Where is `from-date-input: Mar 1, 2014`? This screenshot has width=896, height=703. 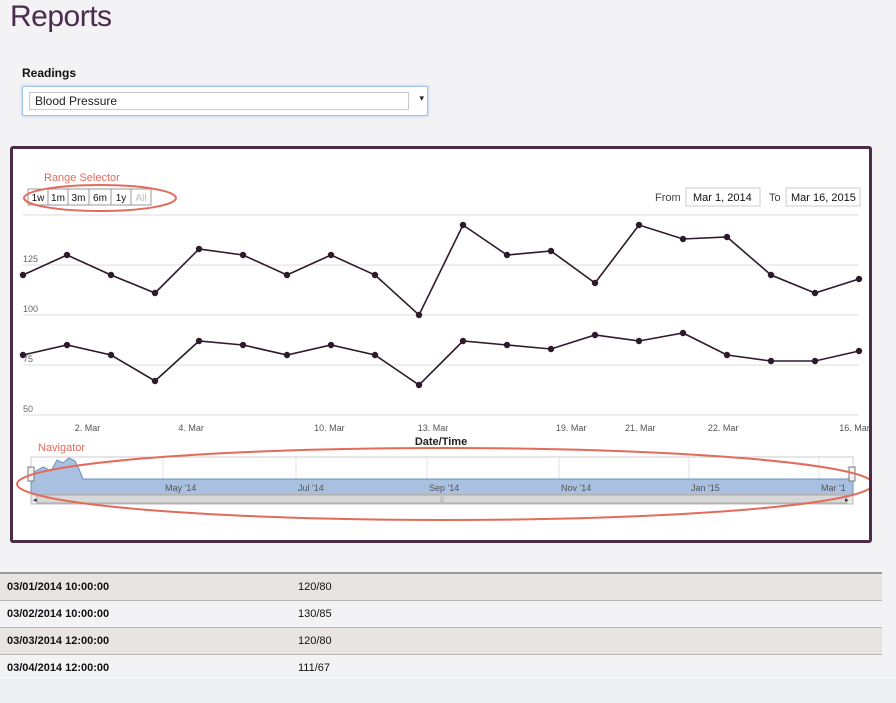 from-date-input: Mar 1, 2014 is located at coordinates (722, 198).